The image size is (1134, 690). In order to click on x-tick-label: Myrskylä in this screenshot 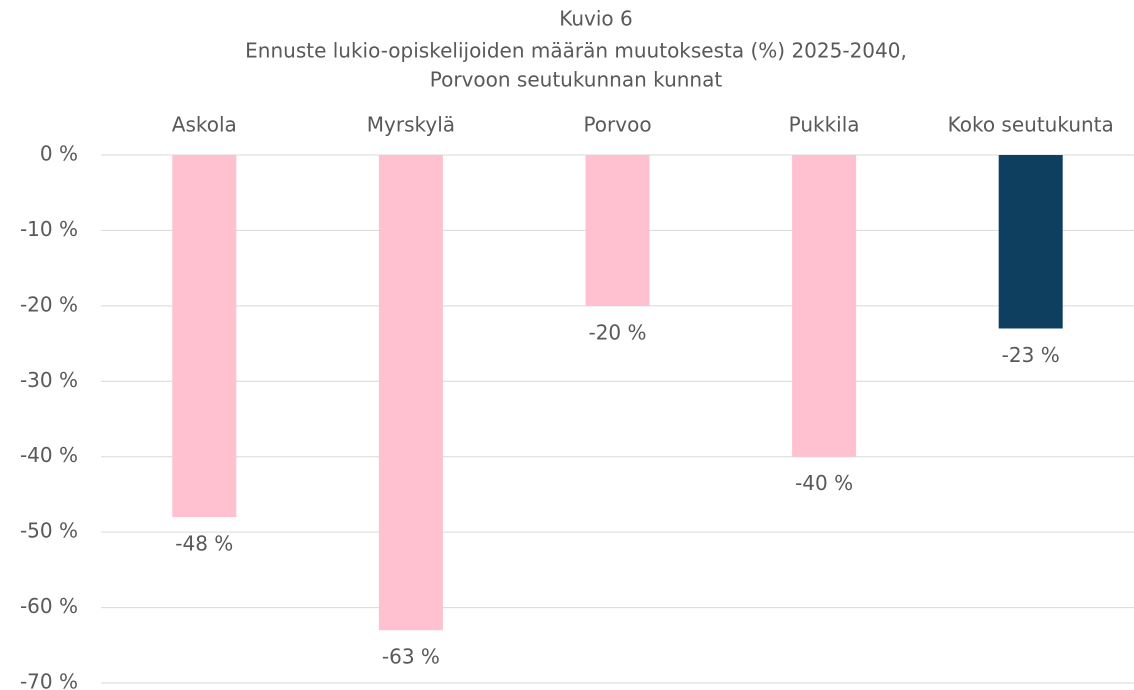, I will do `click(411, 125)`.